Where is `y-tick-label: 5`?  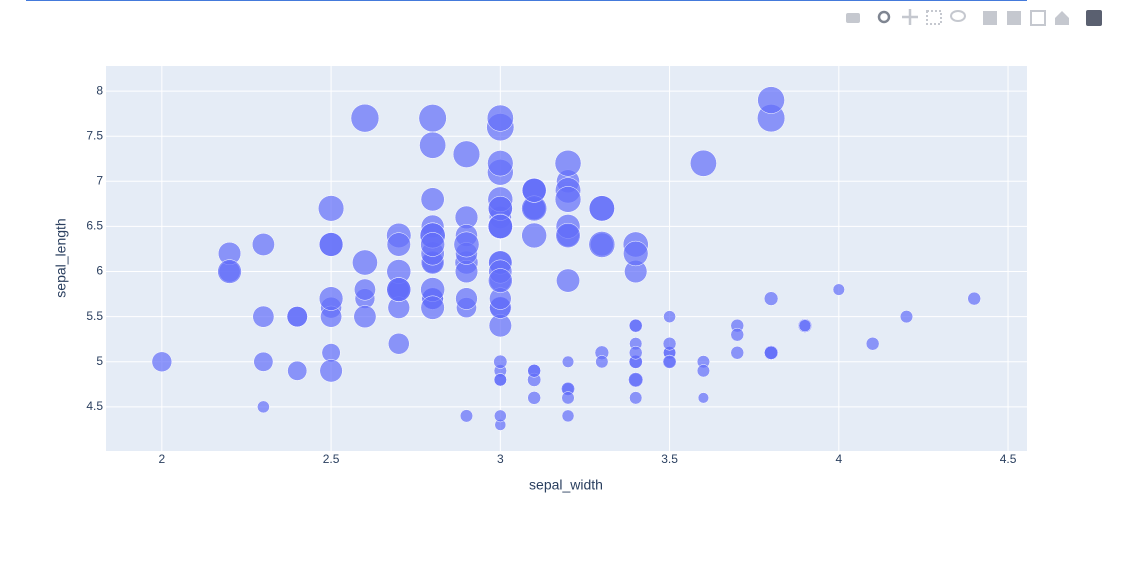
y-tick-label: 5 is located at coordinates (99, 361).